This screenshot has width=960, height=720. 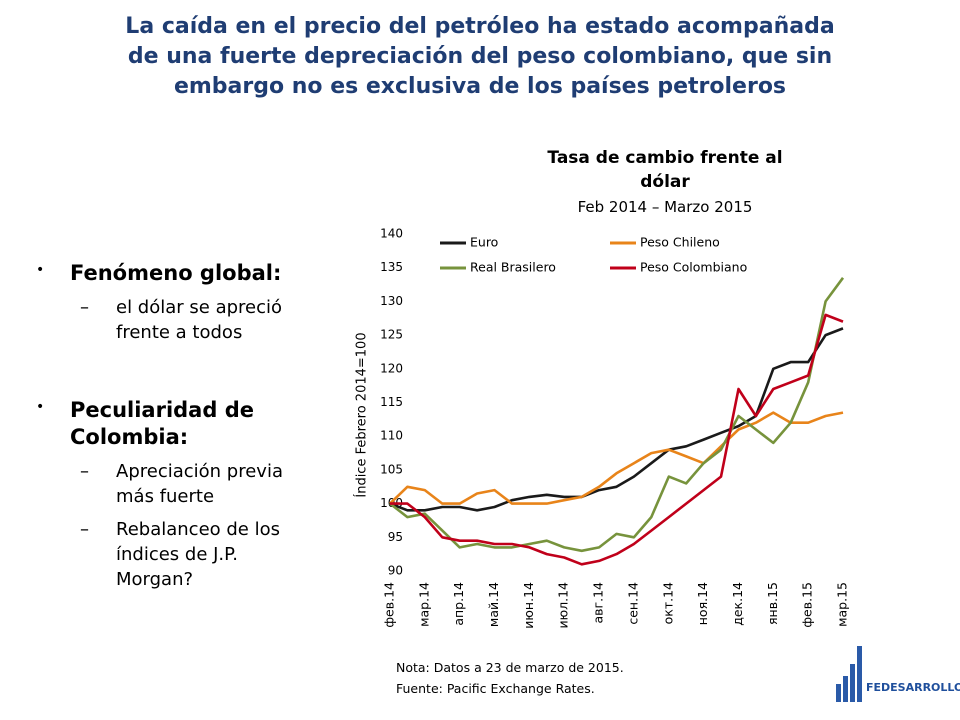 I want to click on y-tick-label: 105, so click(x=391, y=469).